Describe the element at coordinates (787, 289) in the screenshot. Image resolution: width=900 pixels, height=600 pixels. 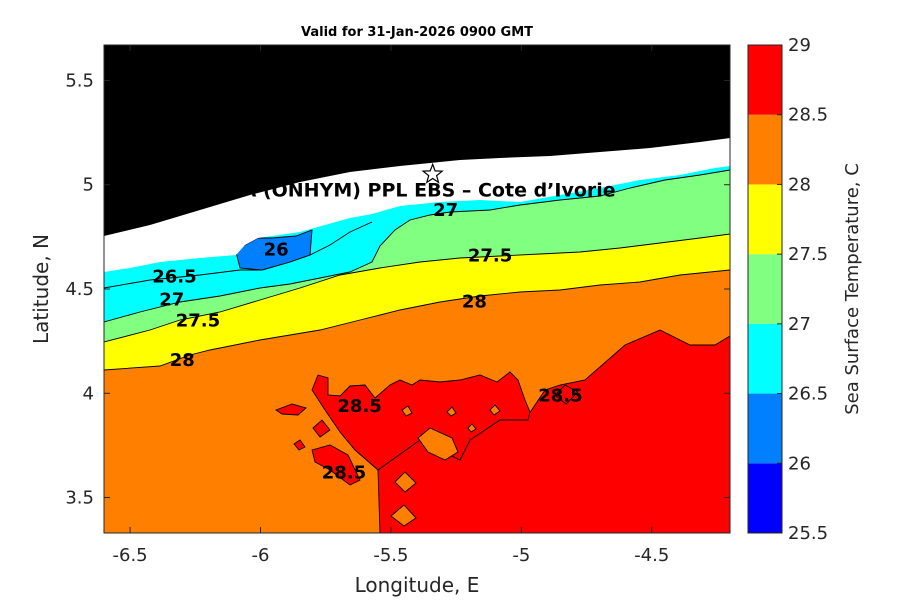
I see `colorbar: 25.5 26 26.5 27 27.5 28 28.5 29` at that location.